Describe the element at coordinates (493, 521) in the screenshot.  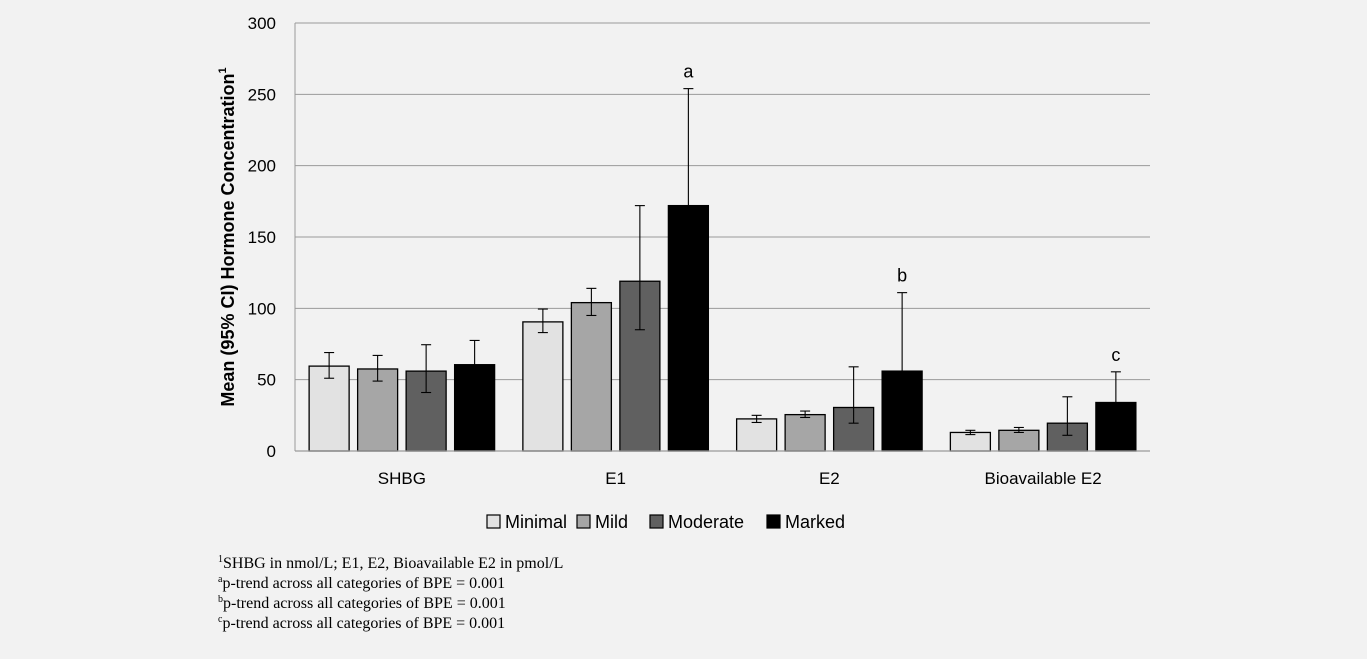
I see `legend-swatch-minimal` at that location.